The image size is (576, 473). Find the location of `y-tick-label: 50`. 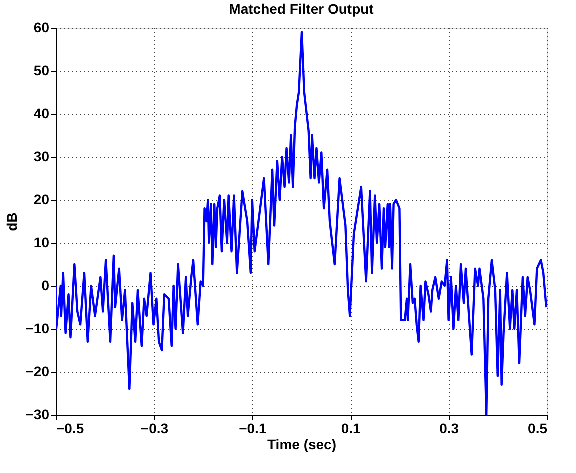

y-tick-label: 50 is located at coordinates (42, 70).